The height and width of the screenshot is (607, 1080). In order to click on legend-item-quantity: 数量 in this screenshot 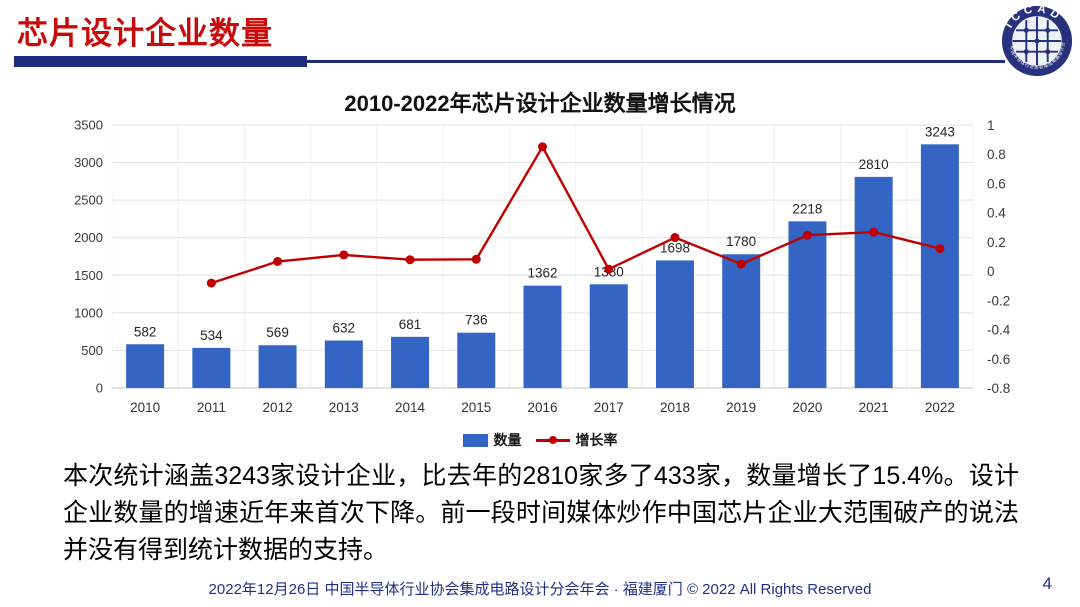, I will do `click(492, 440)`.